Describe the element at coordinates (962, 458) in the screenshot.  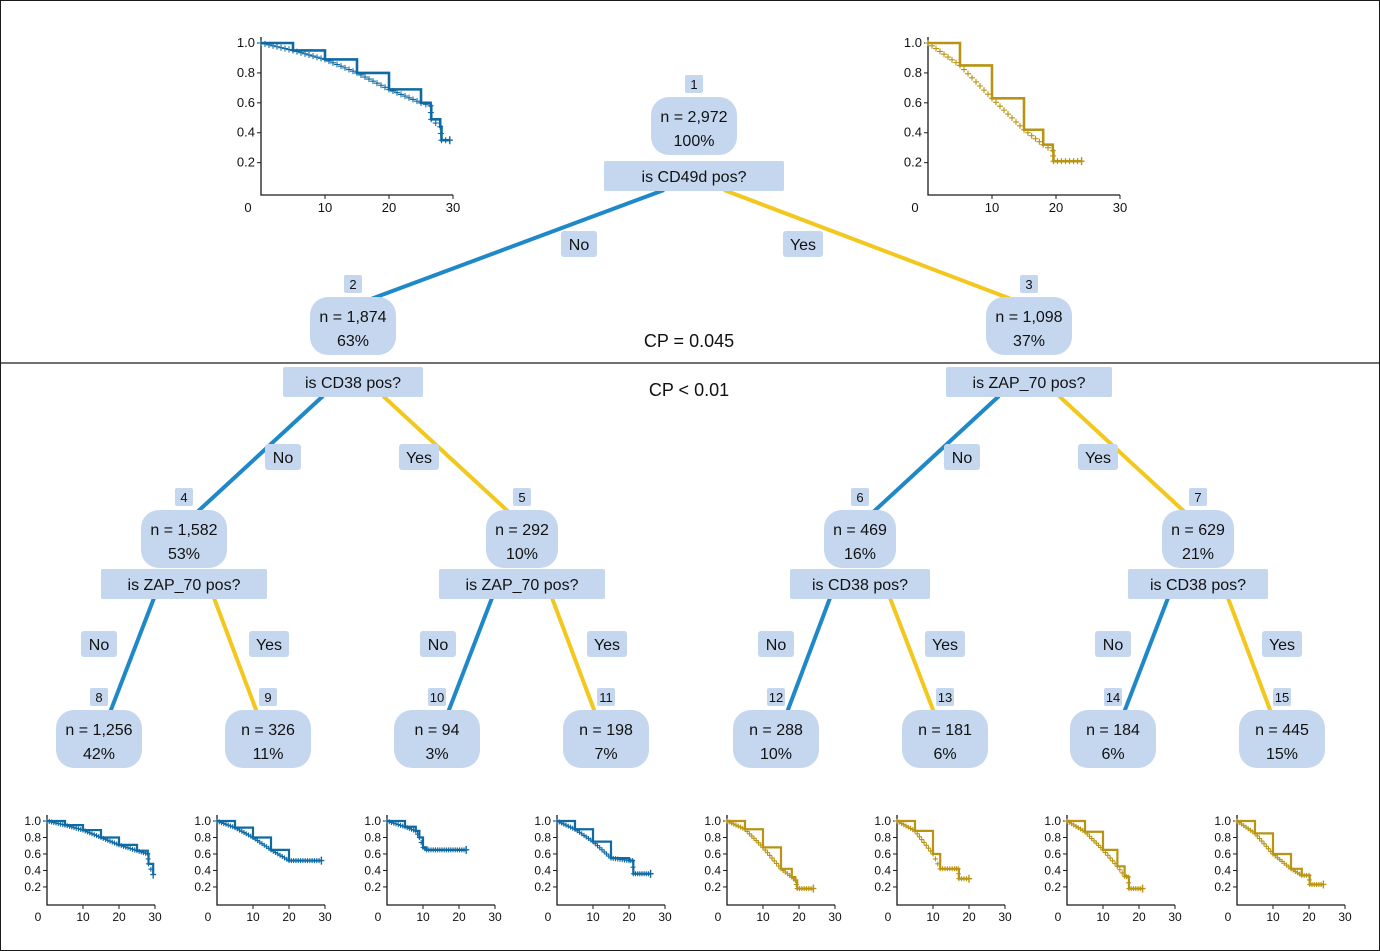
I see `no-label-3-6: No` at that location.